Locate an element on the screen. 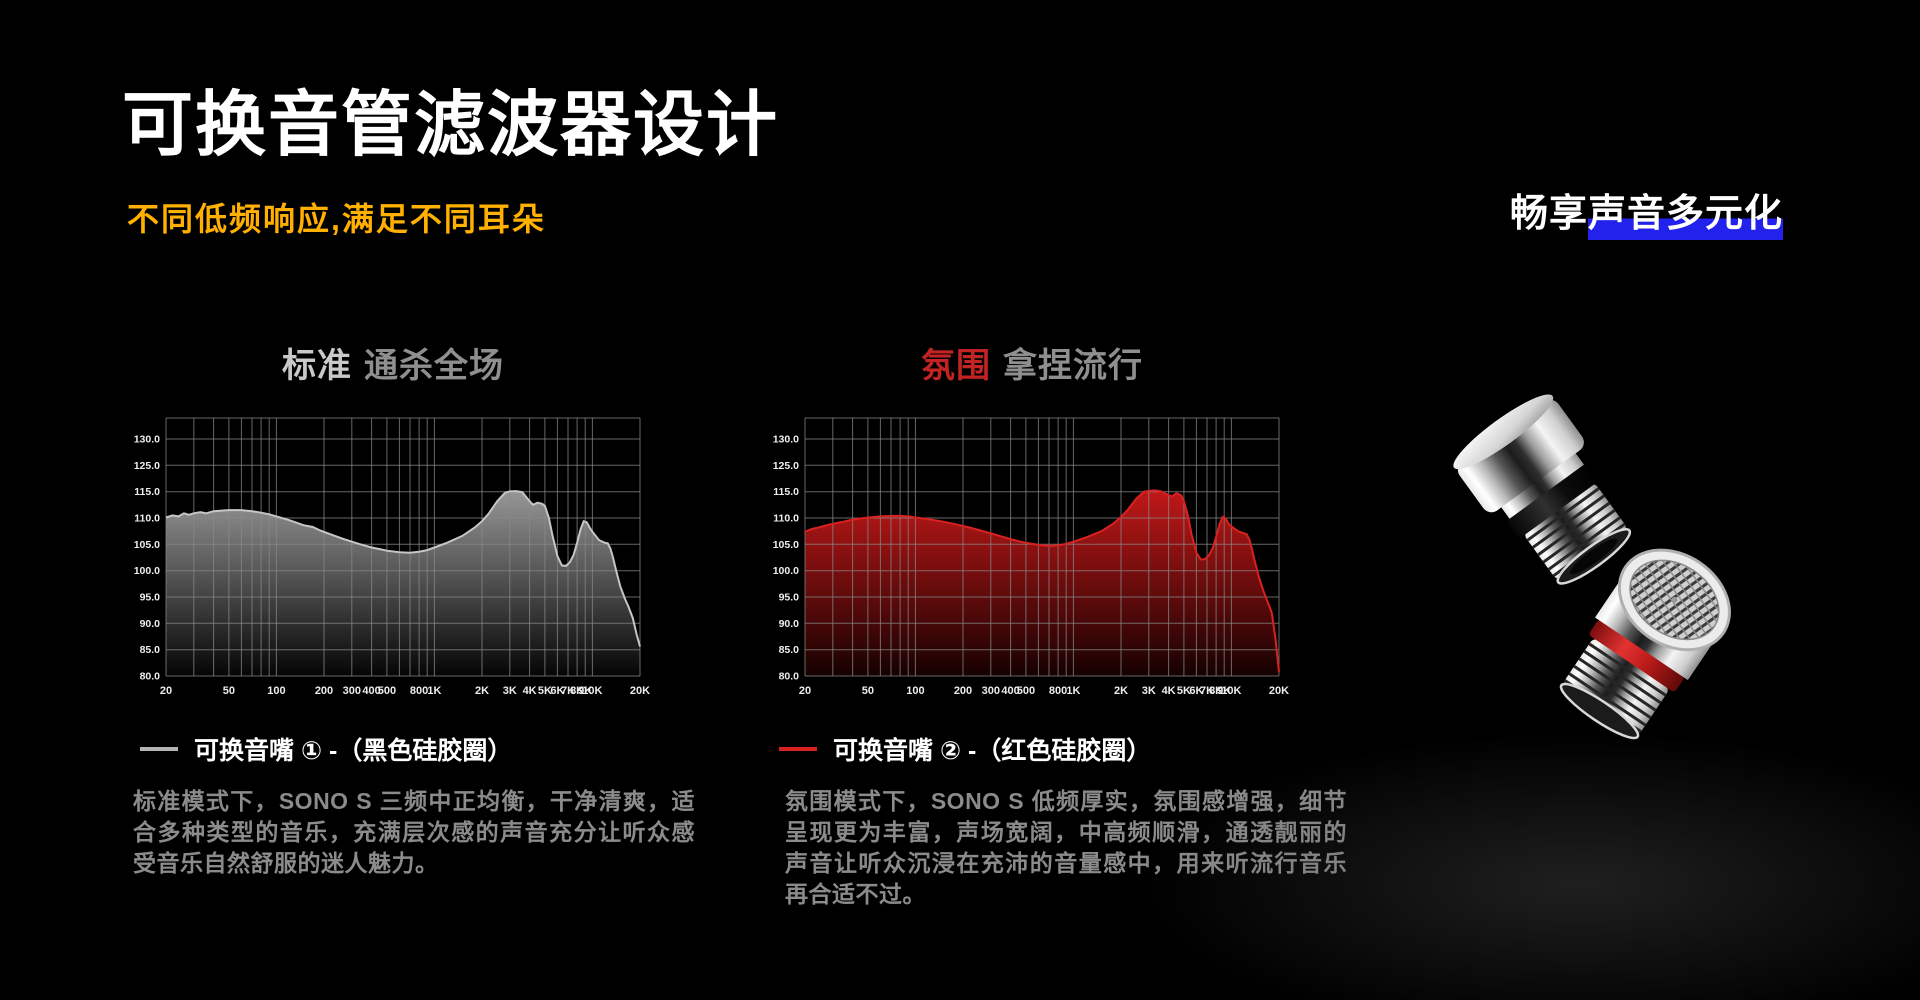 This screenshot has width=1920, height=1000. legend-line-swatch-gray is located at coordinates (159, 749).